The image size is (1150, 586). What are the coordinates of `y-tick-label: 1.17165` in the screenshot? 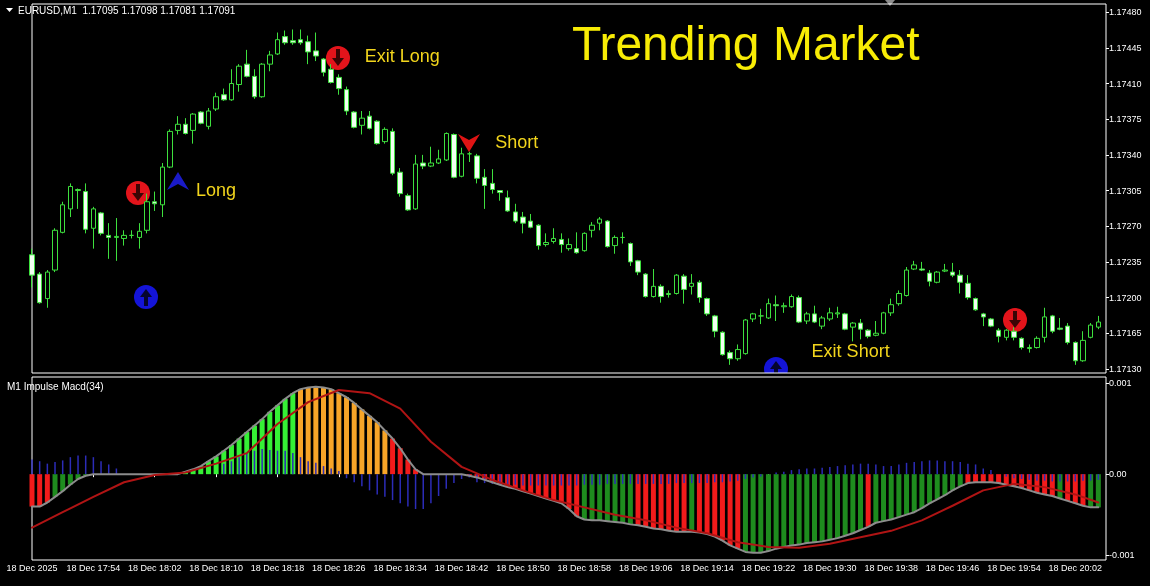 It's located at (1125, 333).